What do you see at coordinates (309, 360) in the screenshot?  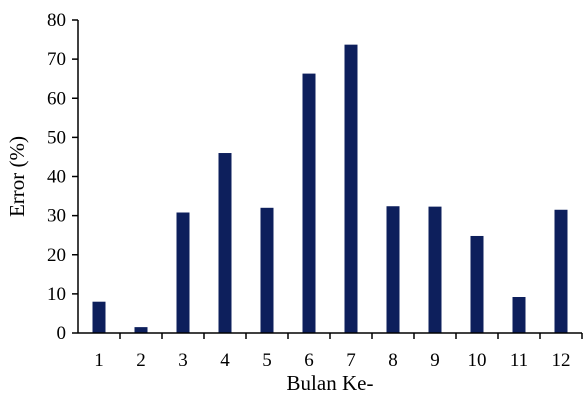 I see `x-tick-label: 6` at bounding box center [309, 360].